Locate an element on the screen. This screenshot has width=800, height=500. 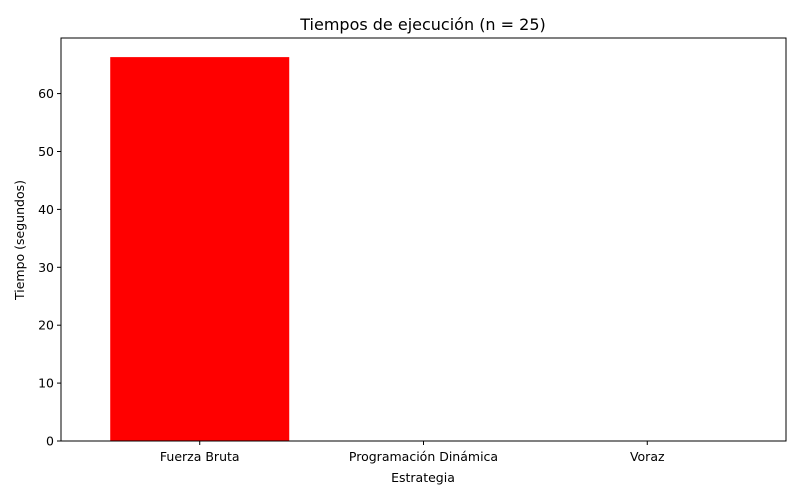
x-axis-label: Estrategia is located at coordinates (423, 477).